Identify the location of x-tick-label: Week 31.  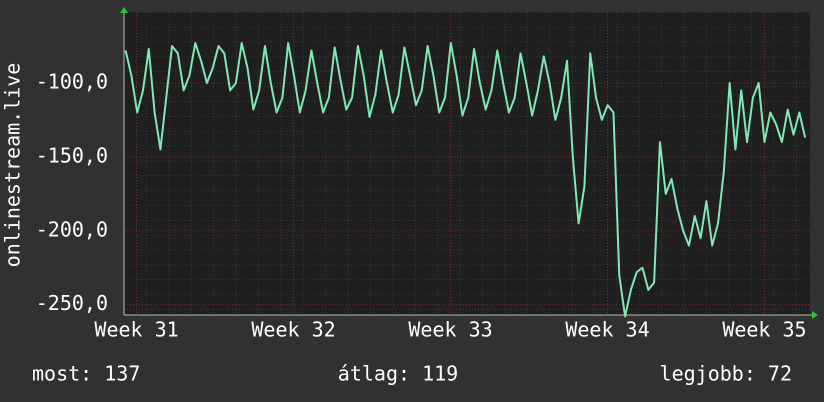
(136, 330).